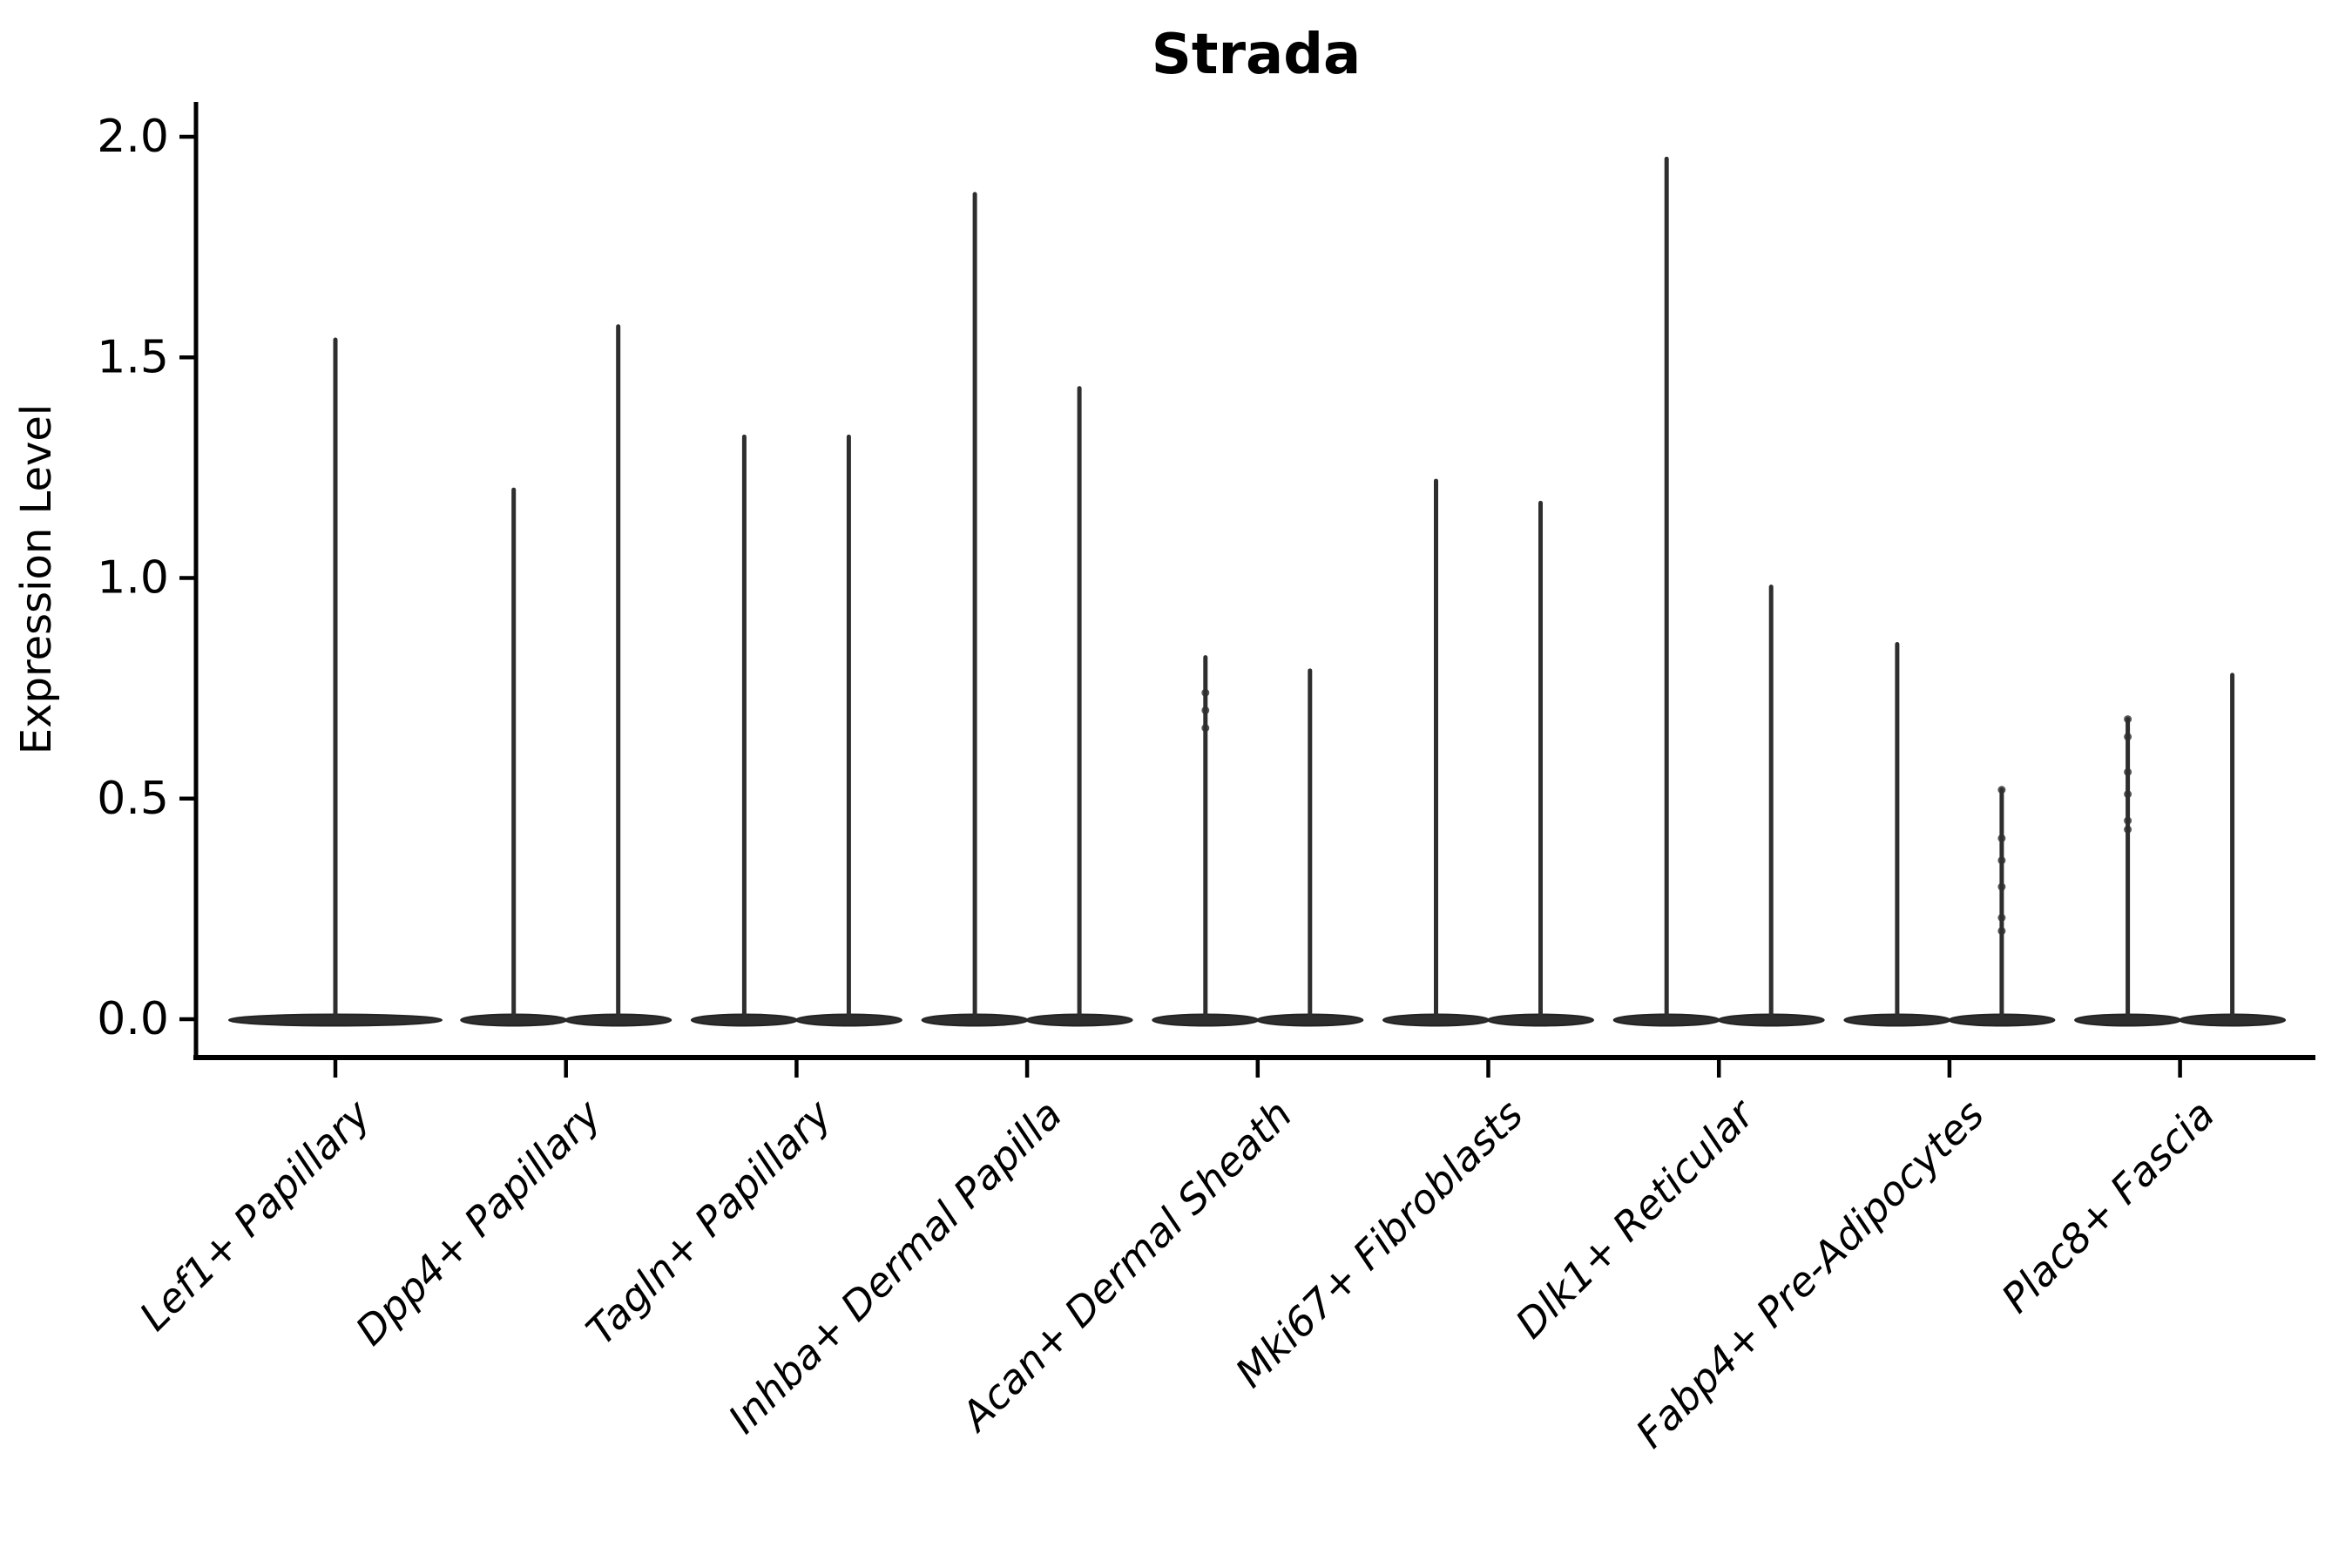 Image resolution: width=2352 pixels, height=1568 pixels. I want to click on y-tick-label: 0.5, so click(133, 799).